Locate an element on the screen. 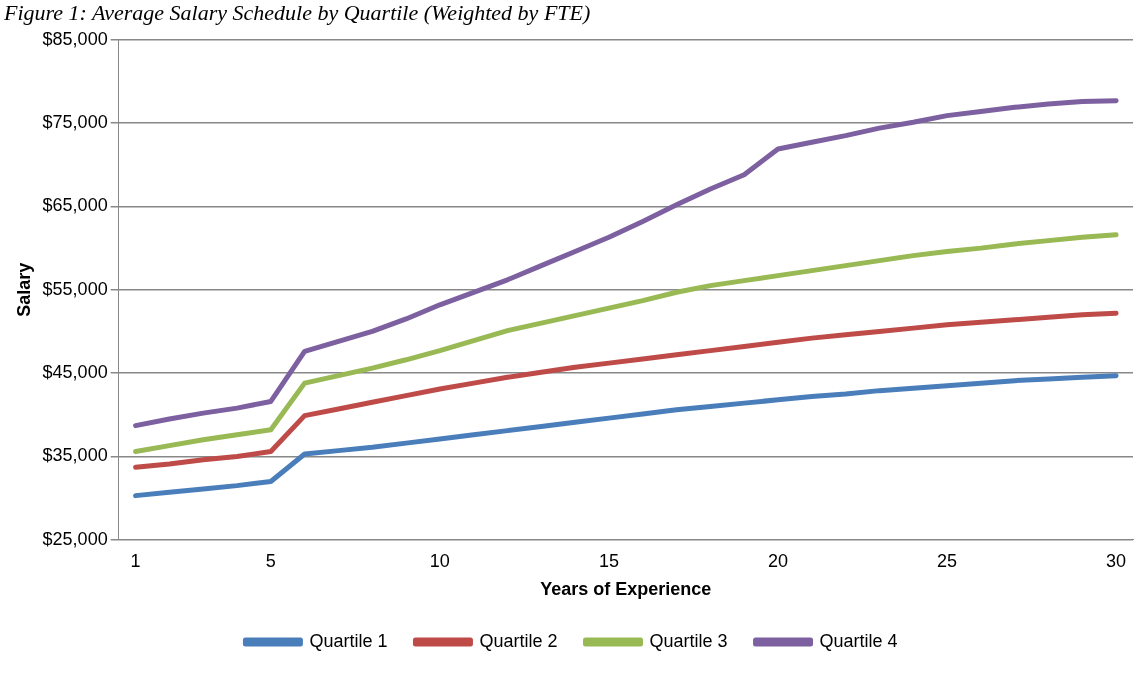 This screenshot has height=675, width=1147. y-axis-title: Salary is located at coordinates (23, 289).